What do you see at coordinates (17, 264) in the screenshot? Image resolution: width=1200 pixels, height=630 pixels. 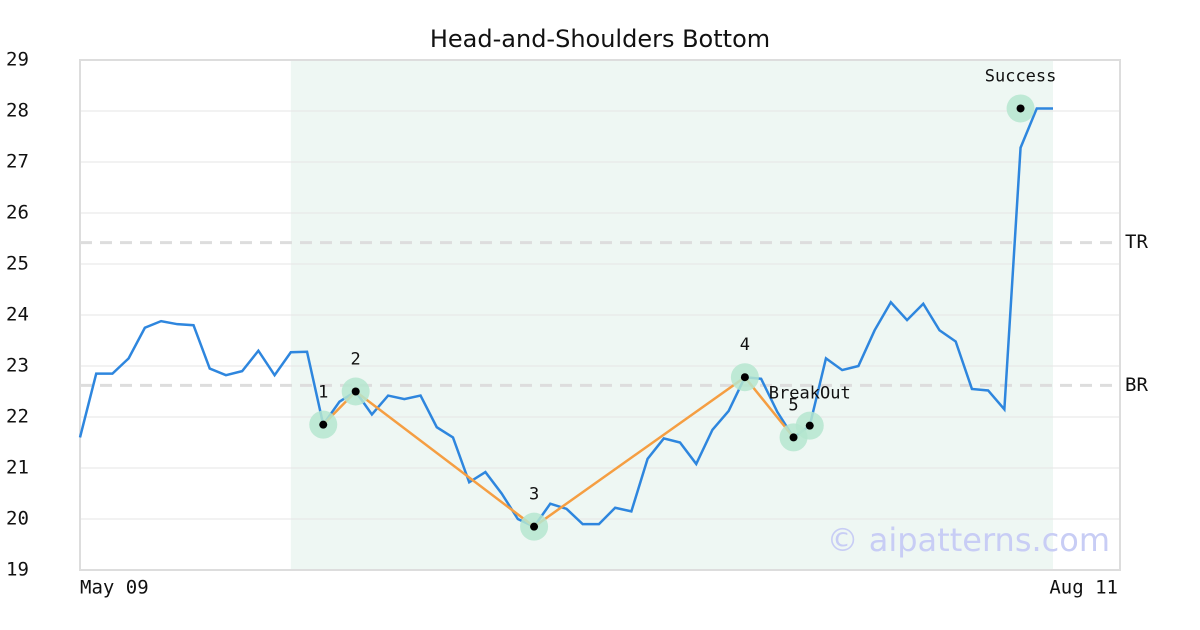 I see `y-tick-label: 25` at bounding box center [17, 264].